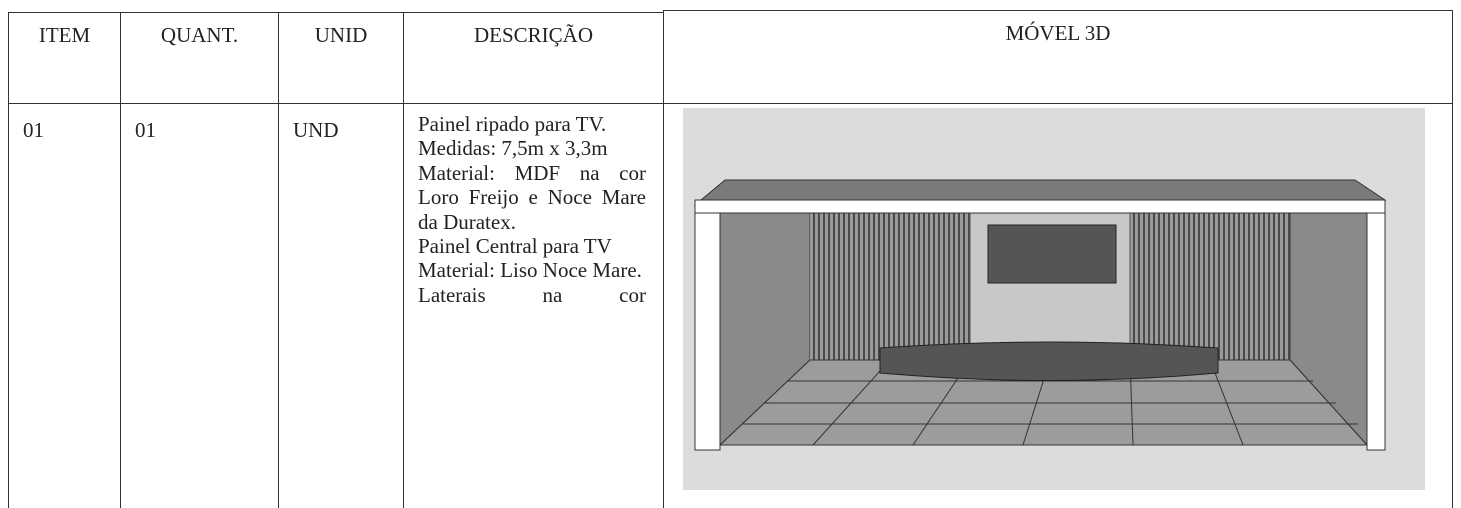 Image resolution: width=1461 pixels, height=508 pixels. I want to click on header-cell: DESCRIÇÃO, so click(533, 58).